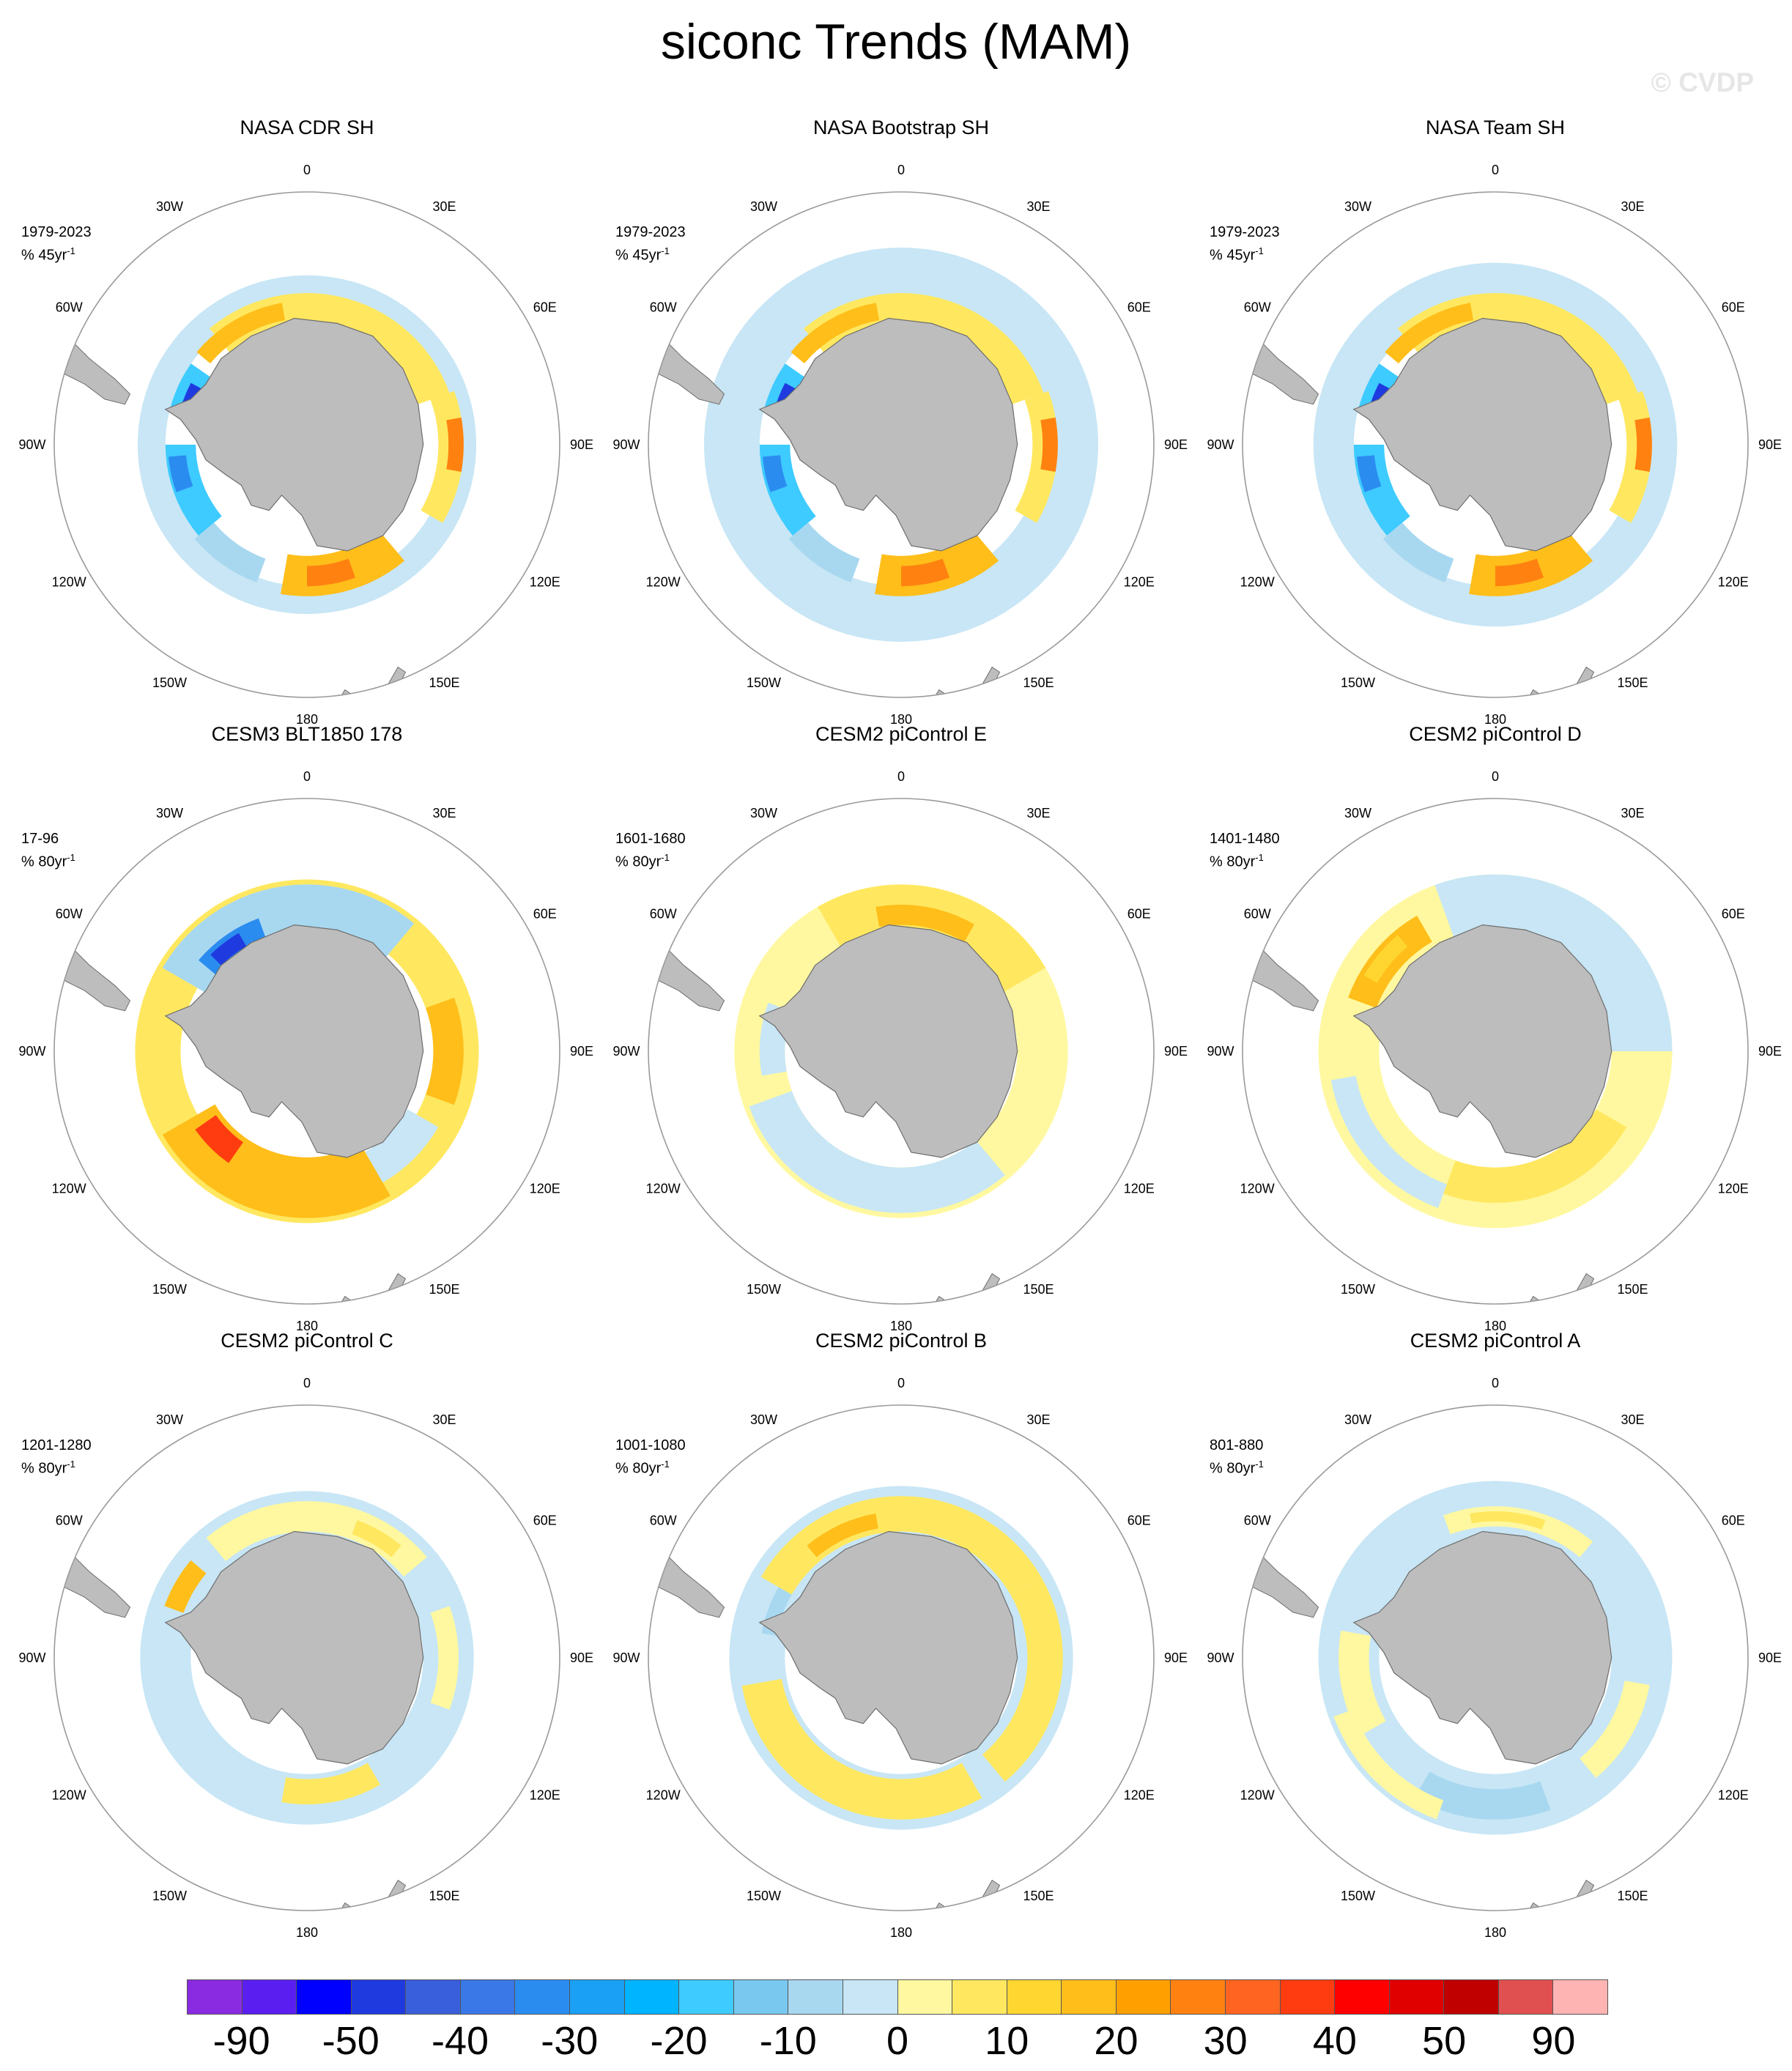 The image size is (1792, 2071). I want to click on panel-period-label: 1401-1480% 80yr-1, so click(1245, 851).